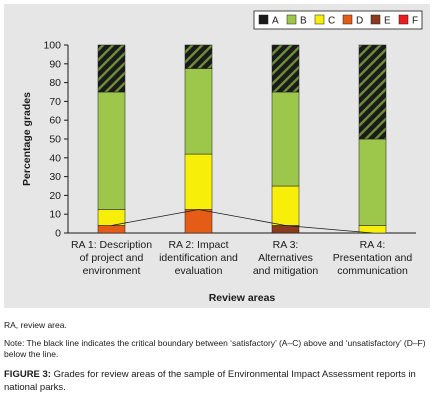 The width and height of the screenshot is (434, 403). Describe the element at coordinates (303, 21) in the screenshot. I see `legend-label-B: B` at that location.